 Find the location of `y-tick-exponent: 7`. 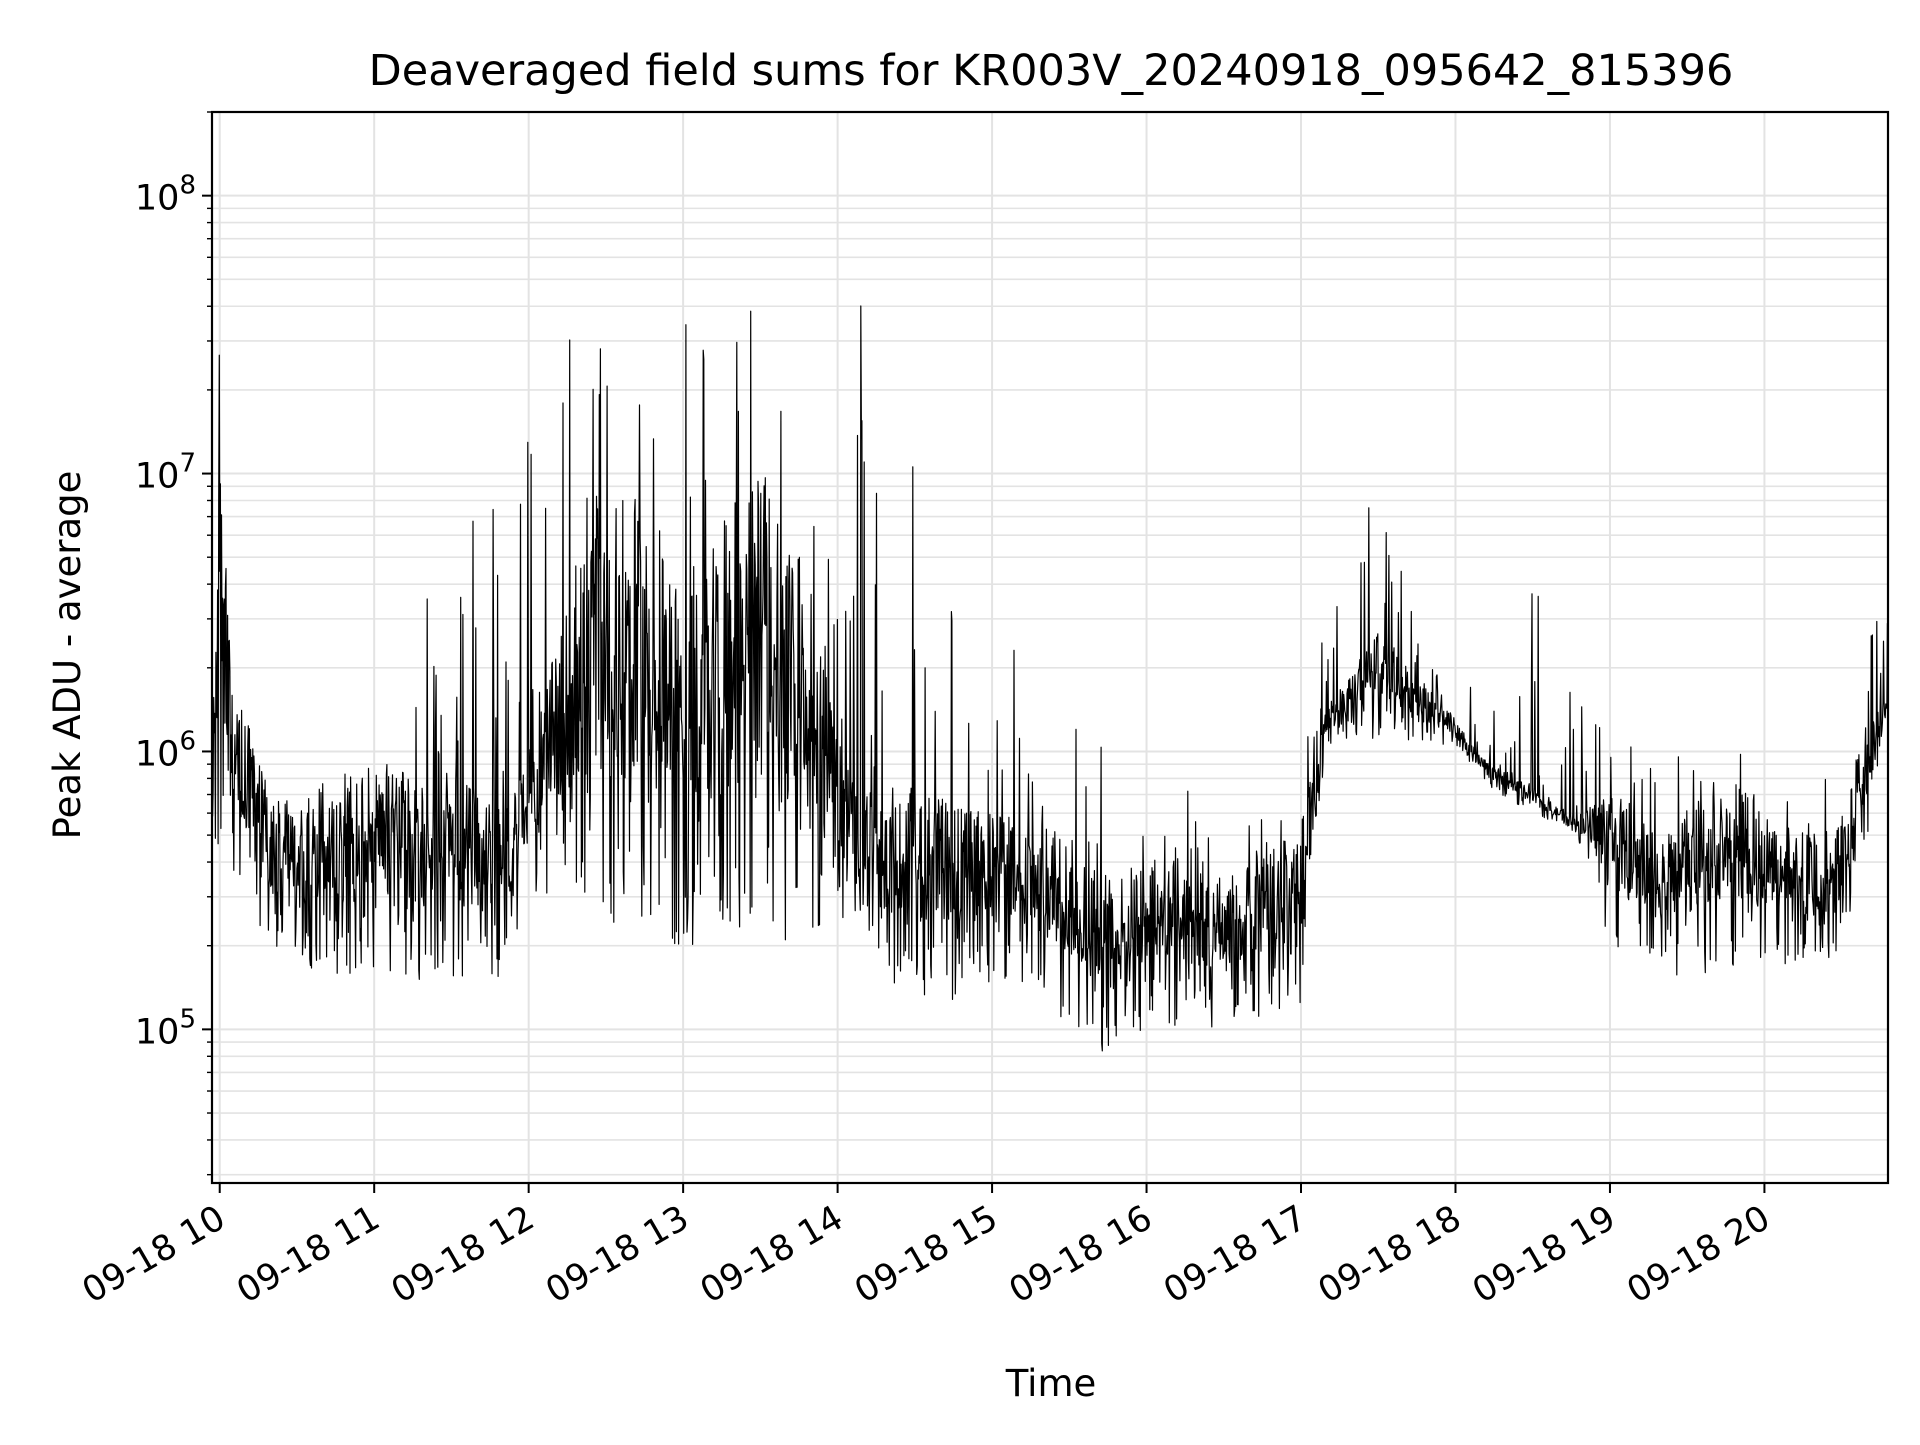

y-tick-exponent: 7 is located at coordinates (187, 464).